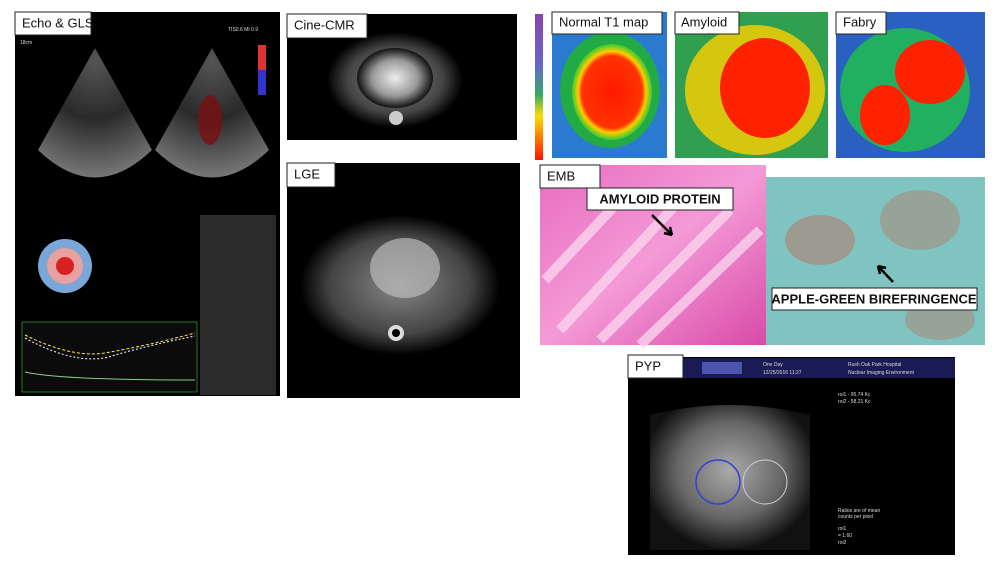 Image resolution: width=1000 pixels, height=562 pixels. I want to click on ratio: = 1.60, so click(845, 536).